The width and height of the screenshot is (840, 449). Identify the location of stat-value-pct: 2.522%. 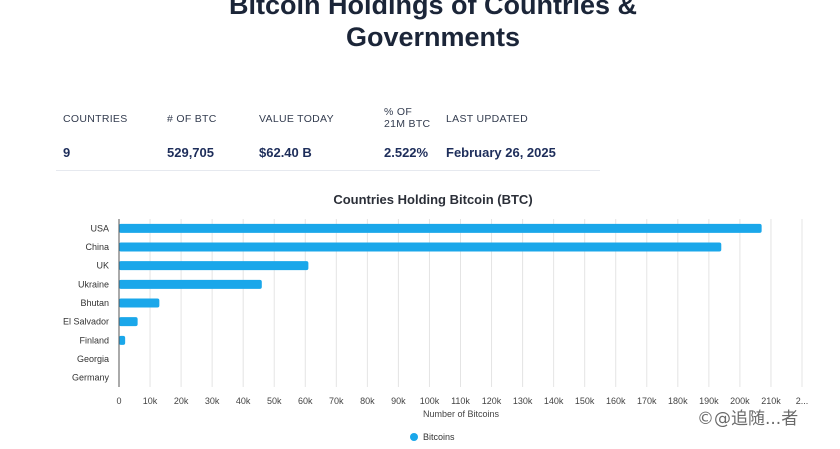
(406, 152).